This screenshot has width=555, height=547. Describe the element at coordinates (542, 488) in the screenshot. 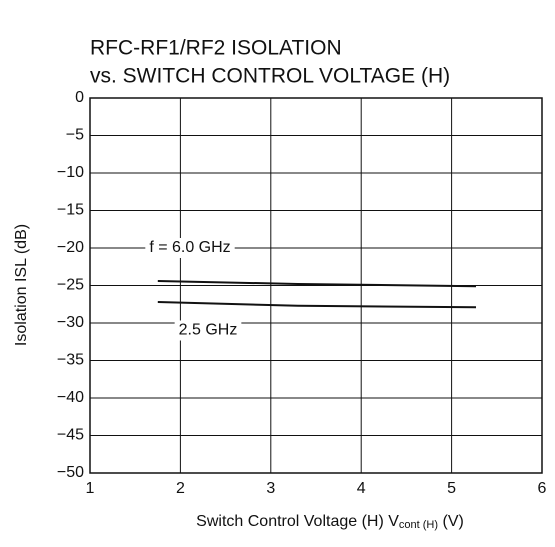

I see `x-tick-label: 6` at that location.